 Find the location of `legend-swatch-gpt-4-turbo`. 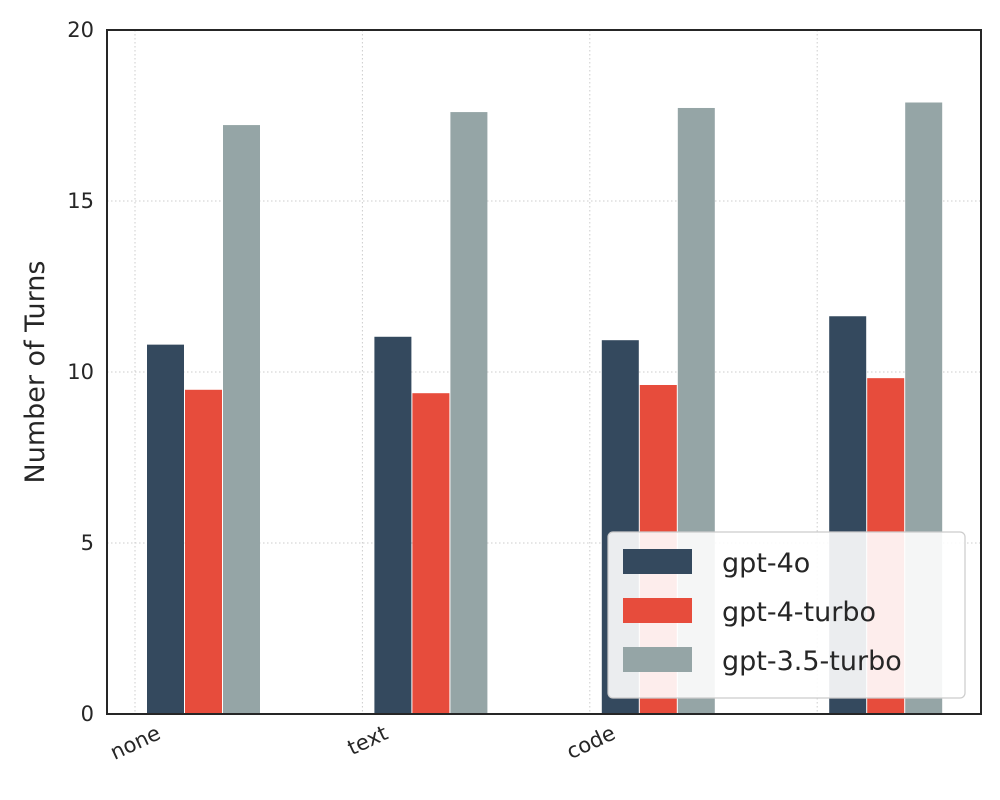

legend-swatch-gpt-4-turbo is located at coordinates (657, 610).